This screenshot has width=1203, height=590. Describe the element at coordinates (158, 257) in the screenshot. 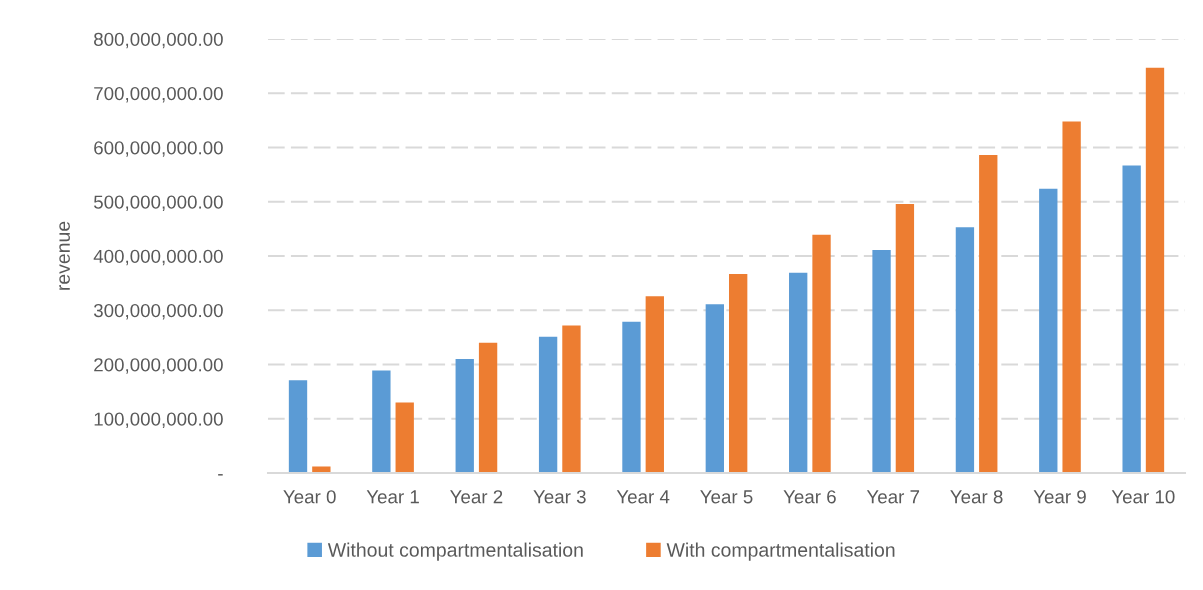

I see `y-tick-label: 400,000,000.00` at that location.